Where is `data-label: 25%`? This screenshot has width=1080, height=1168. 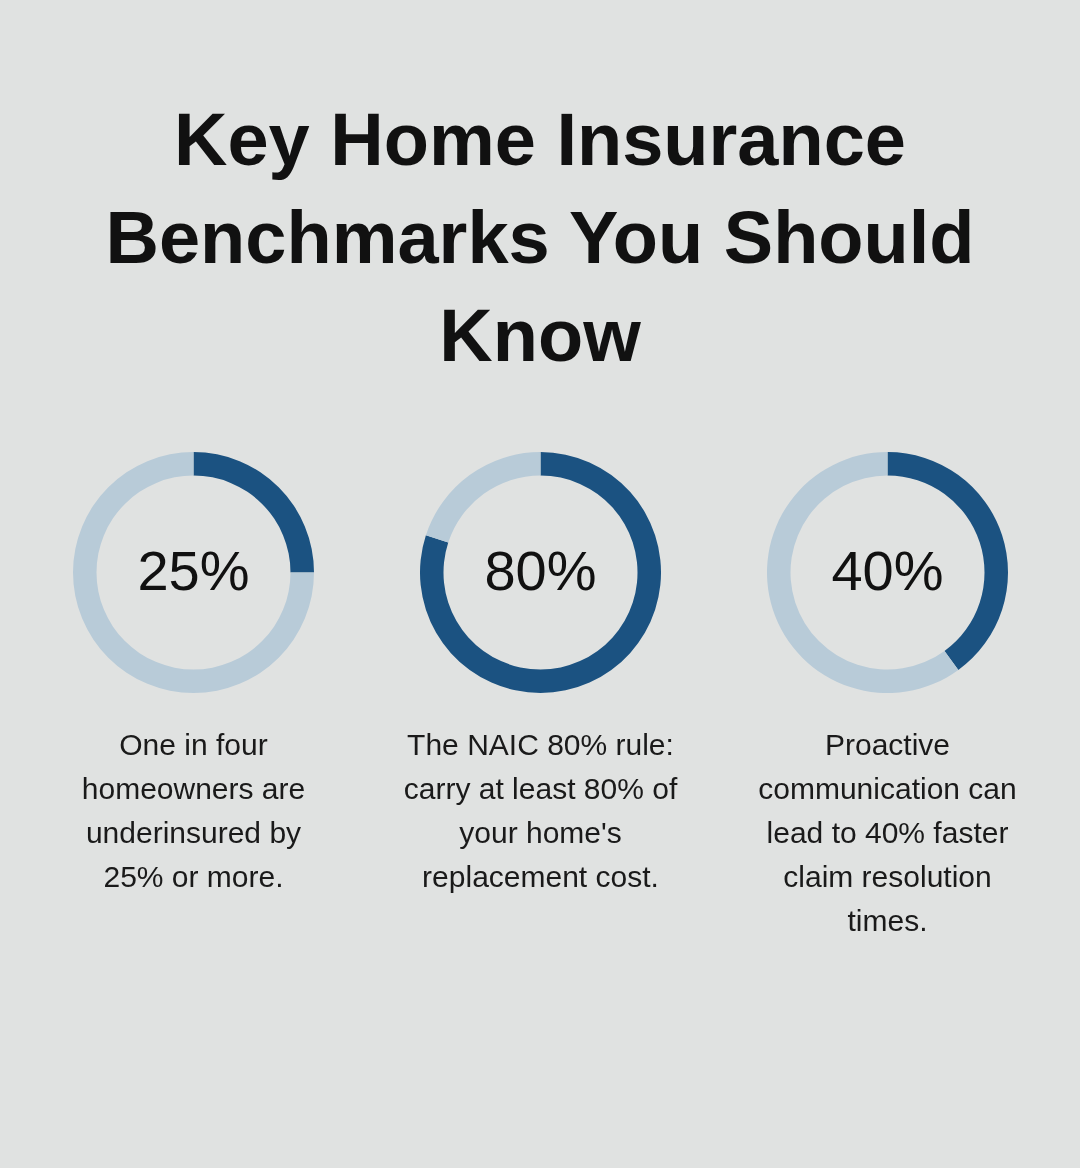 data-label: 25% is located at coordinates (193, 570).